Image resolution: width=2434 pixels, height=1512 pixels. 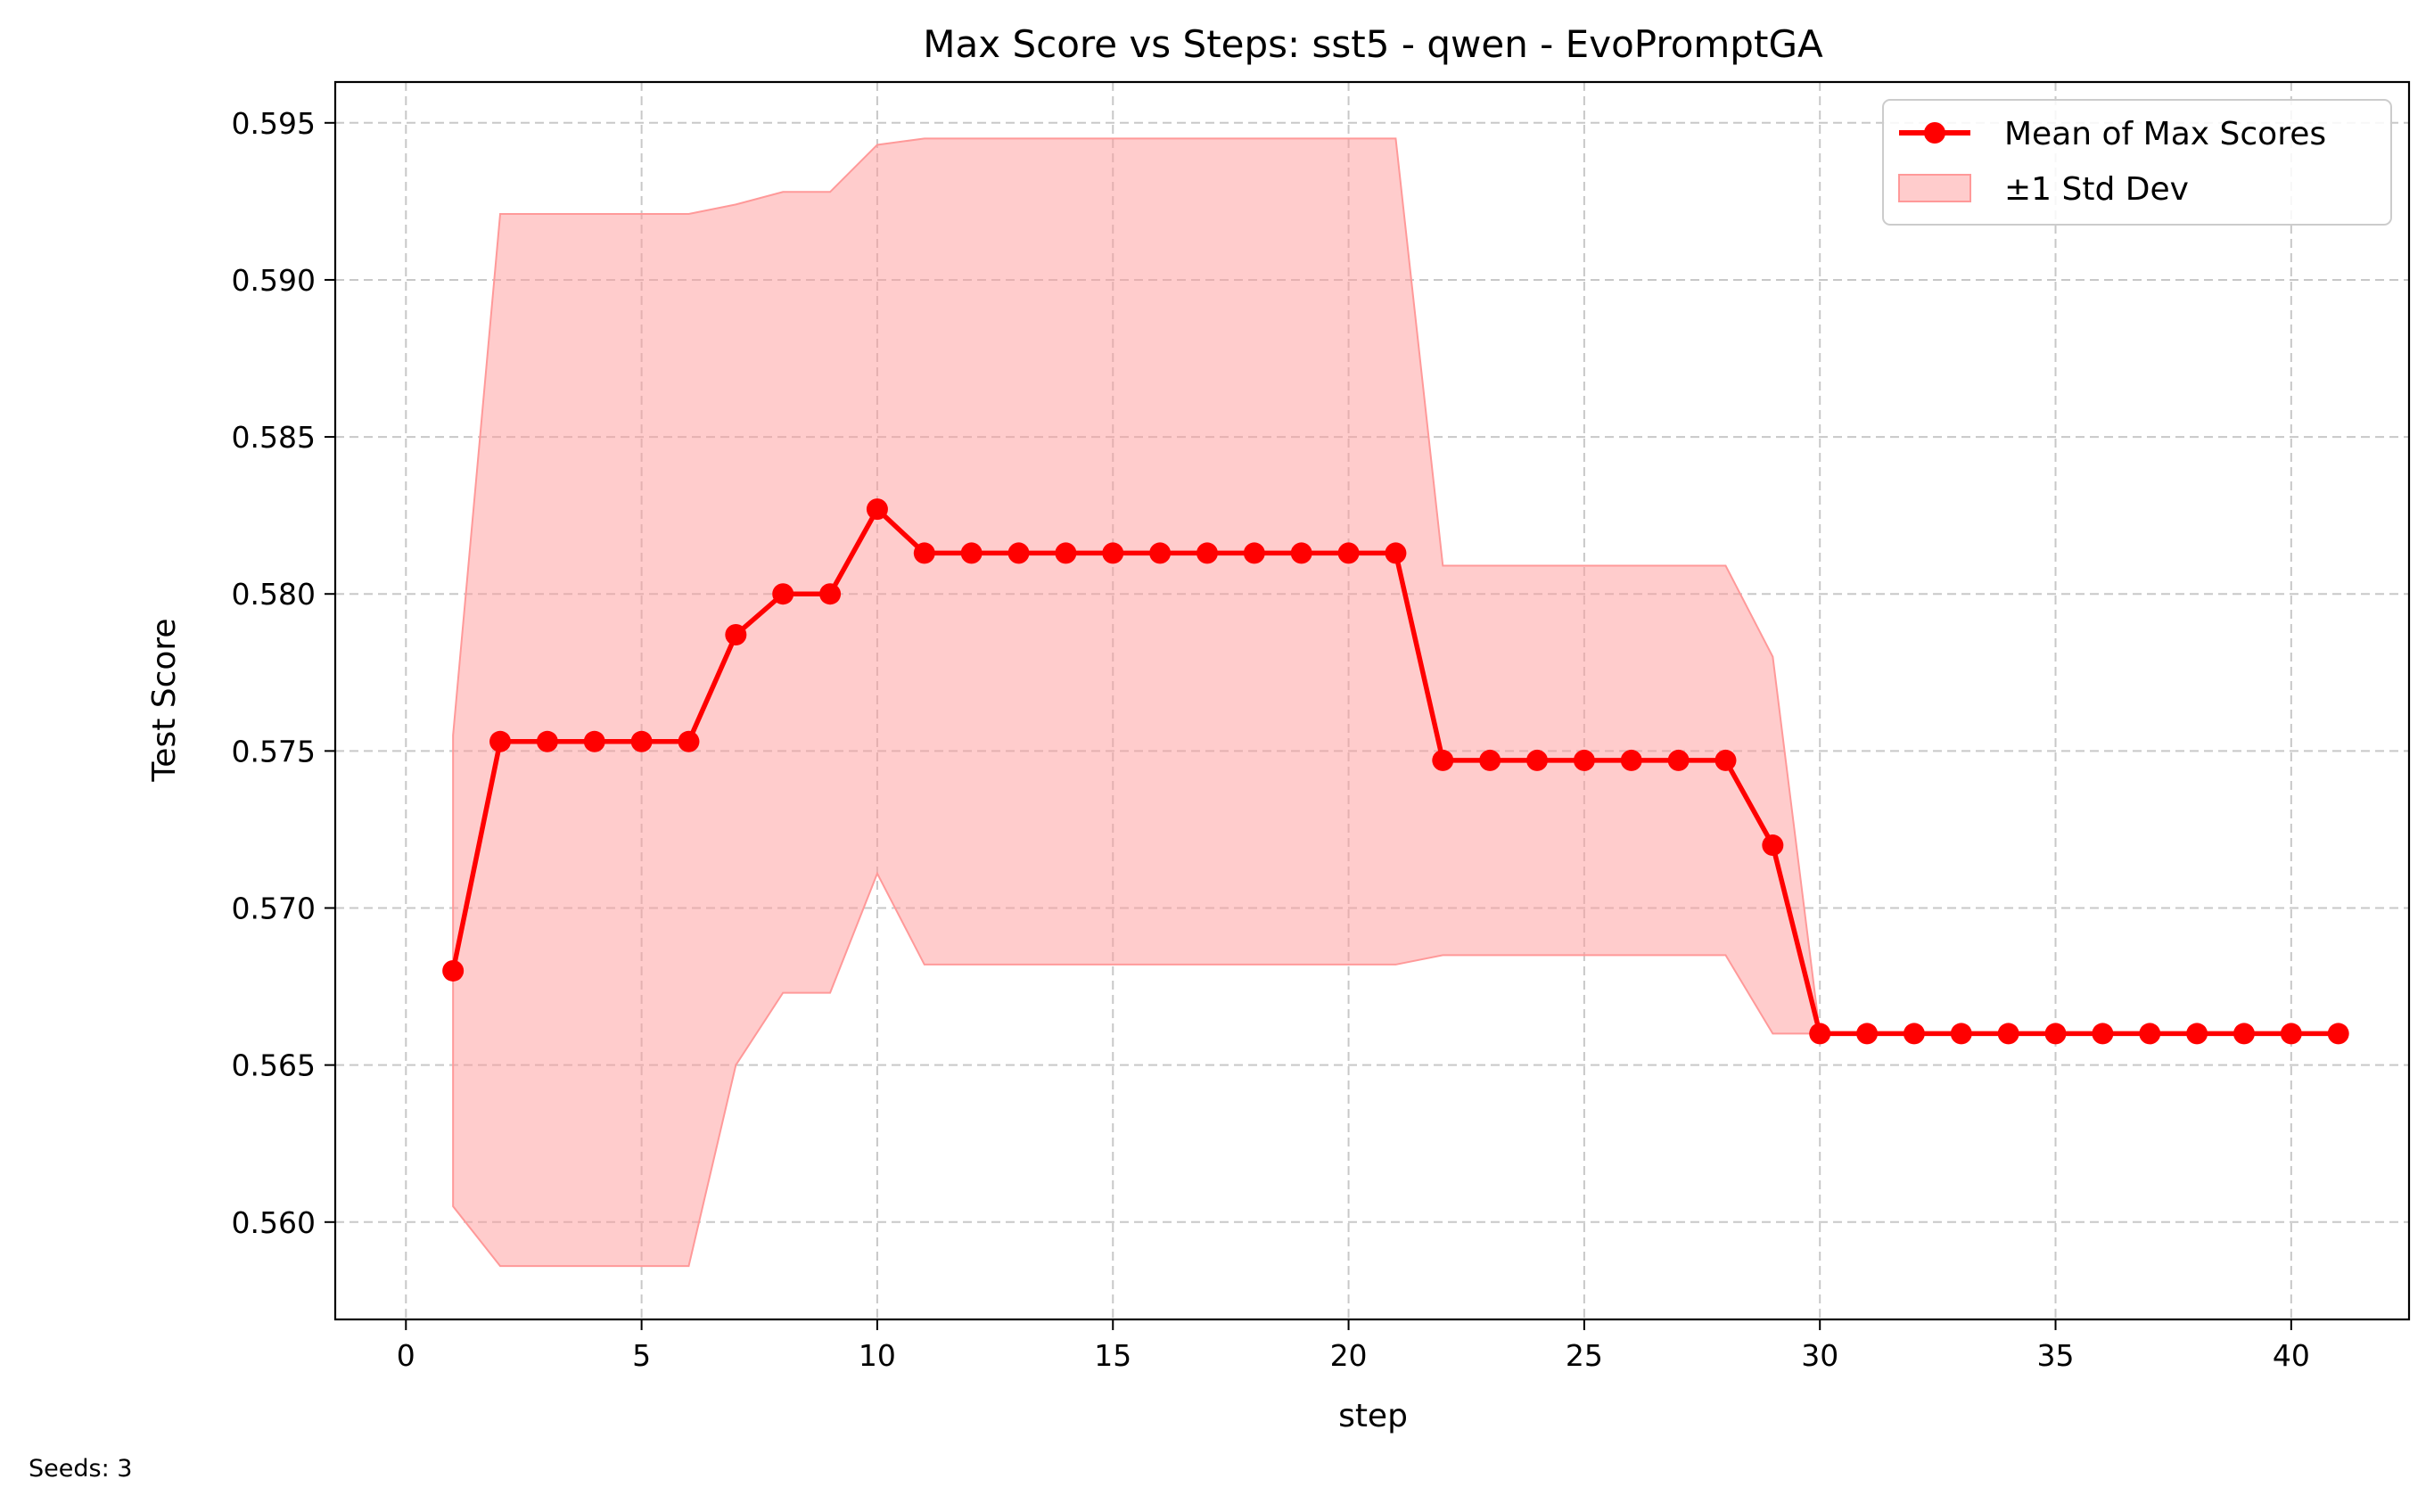 I want to click on legend-label-std: ±1 Std Dev, so click(x=2097, y=189).